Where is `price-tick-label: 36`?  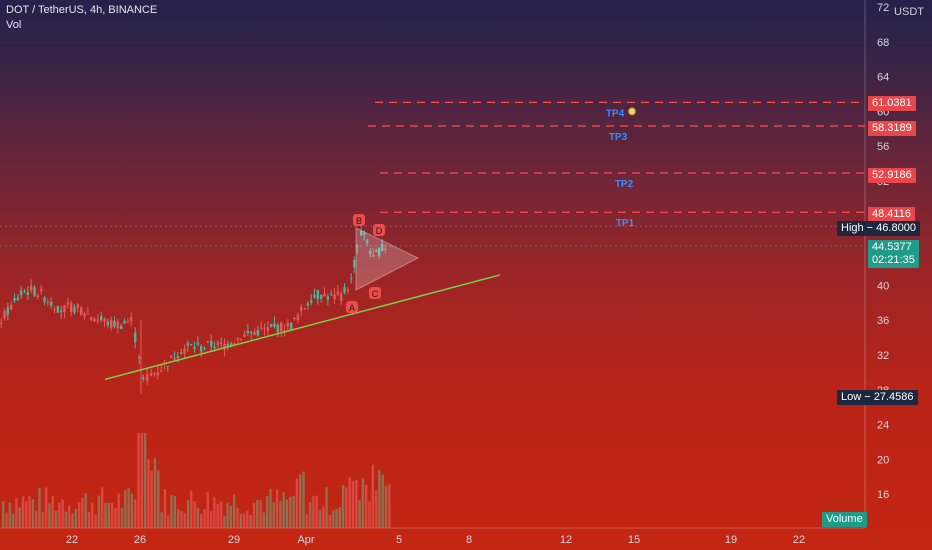
price-tick-label: 36 is located at coordinates (883, 321).